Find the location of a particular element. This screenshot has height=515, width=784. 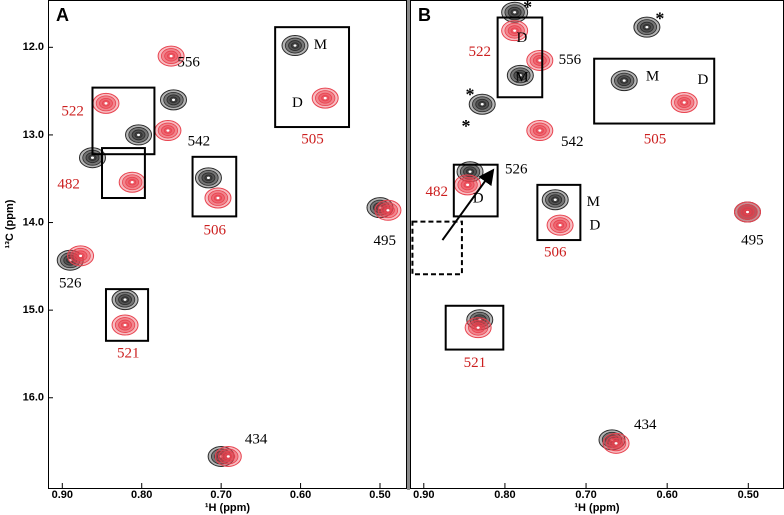

arrow is located at coordinates (468, 204).